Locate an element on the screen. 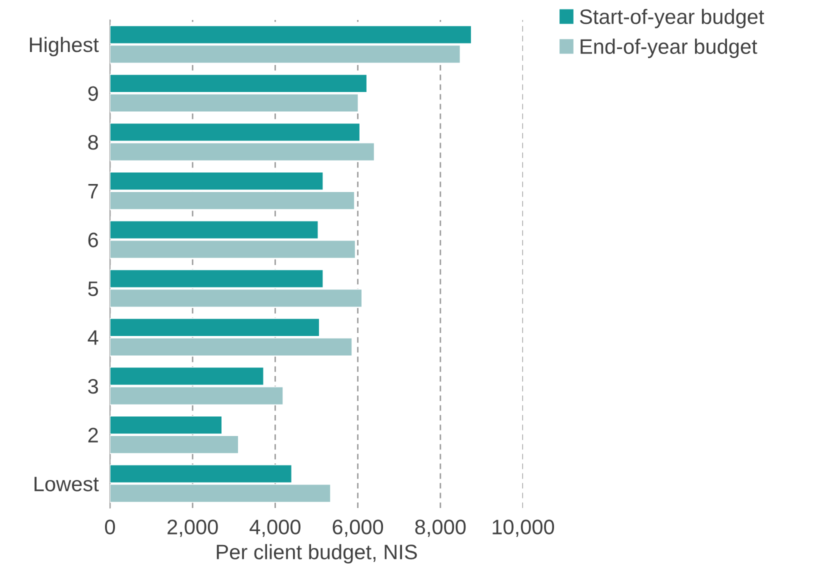 The width and height of the screenshot is (817, 579). x-tick-label: 10,000 is located at coordinates (523, 528).